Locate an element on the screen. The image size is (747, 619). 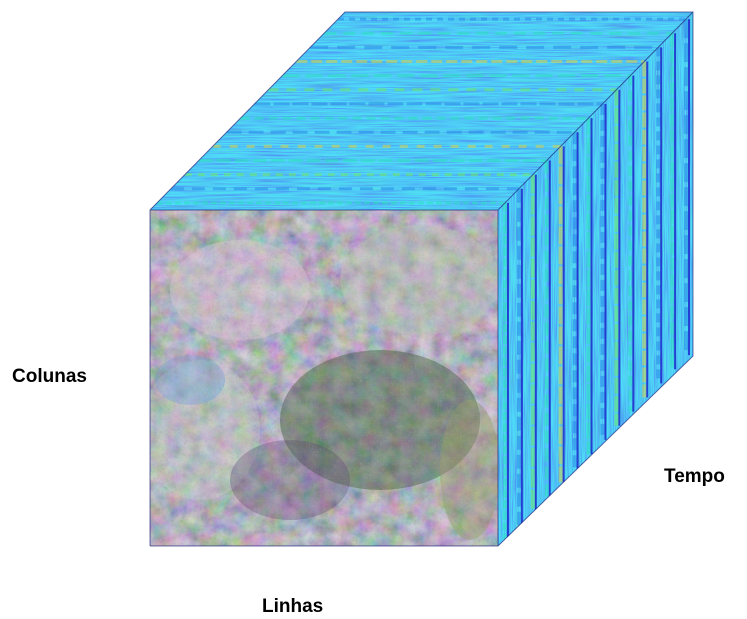
rows-axis-label: Linhas is located at coordinates (293, 606).